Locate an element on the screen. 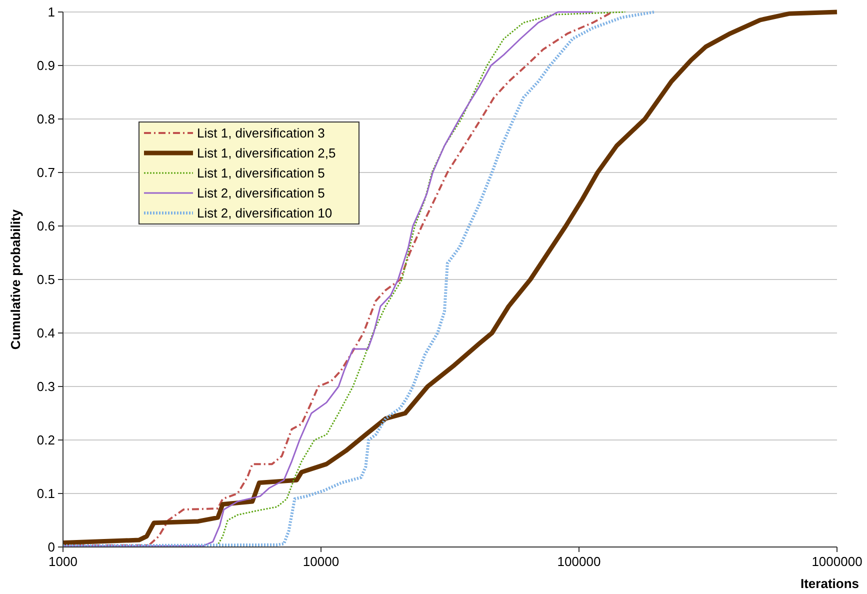 The image size is (867, 594). y-tick-label: 0.9 is located at coordinates (45, 66).